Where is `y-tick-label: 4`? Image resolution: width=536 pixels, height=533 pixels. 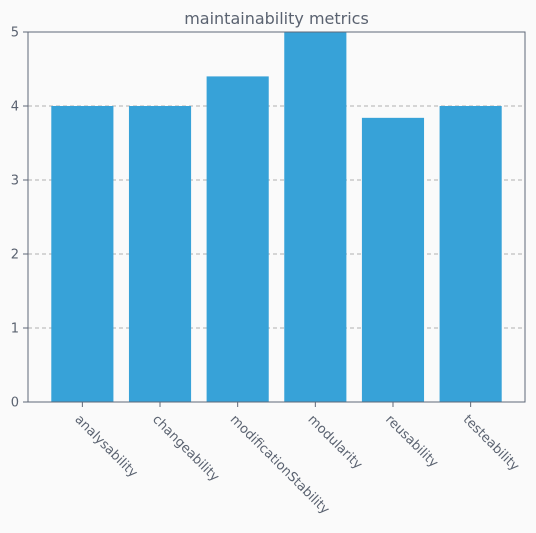 y-tick-label: 4 is located at coordinates (15, 107).